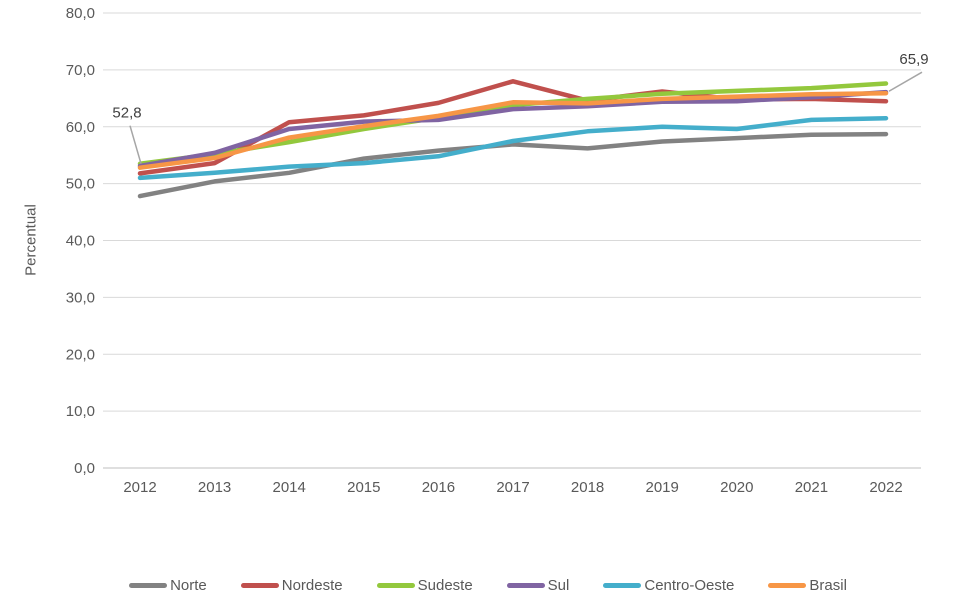  I want to click on legend-label: Nordeste, so click(312, 585).